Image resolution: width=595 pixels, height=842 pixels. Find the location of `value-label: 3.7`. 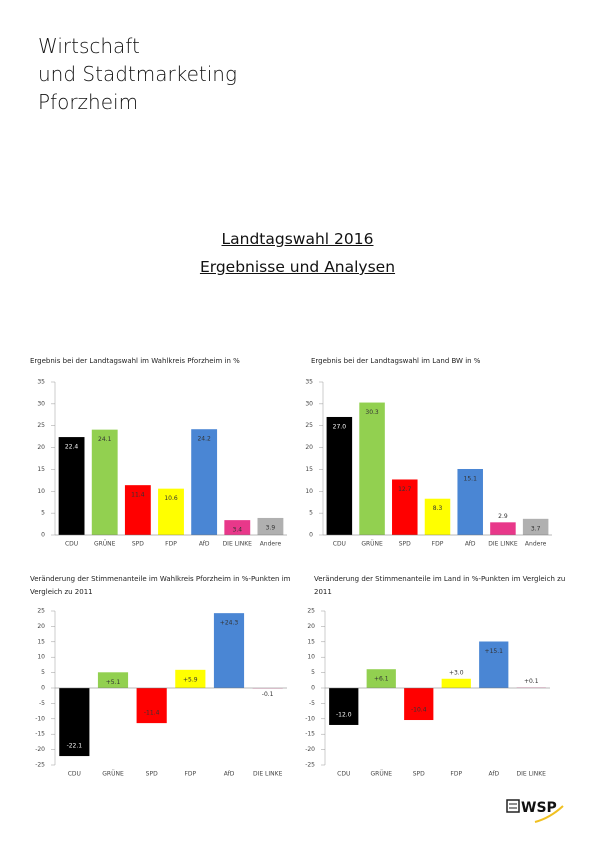

value-label: 3.7 is located at coordinates (536, 528).